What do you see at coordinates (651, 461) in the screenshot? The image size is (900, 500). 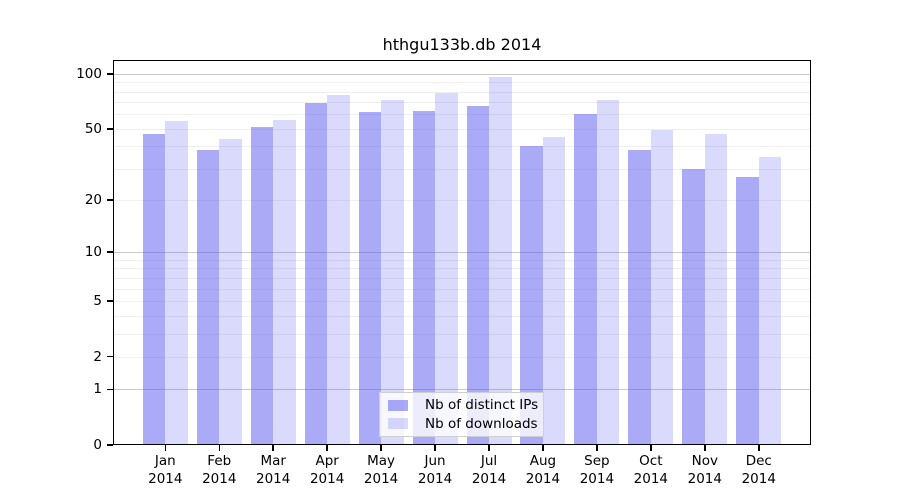 I see `x-axis-label-month: Oct` at bounding box center [651, 461].